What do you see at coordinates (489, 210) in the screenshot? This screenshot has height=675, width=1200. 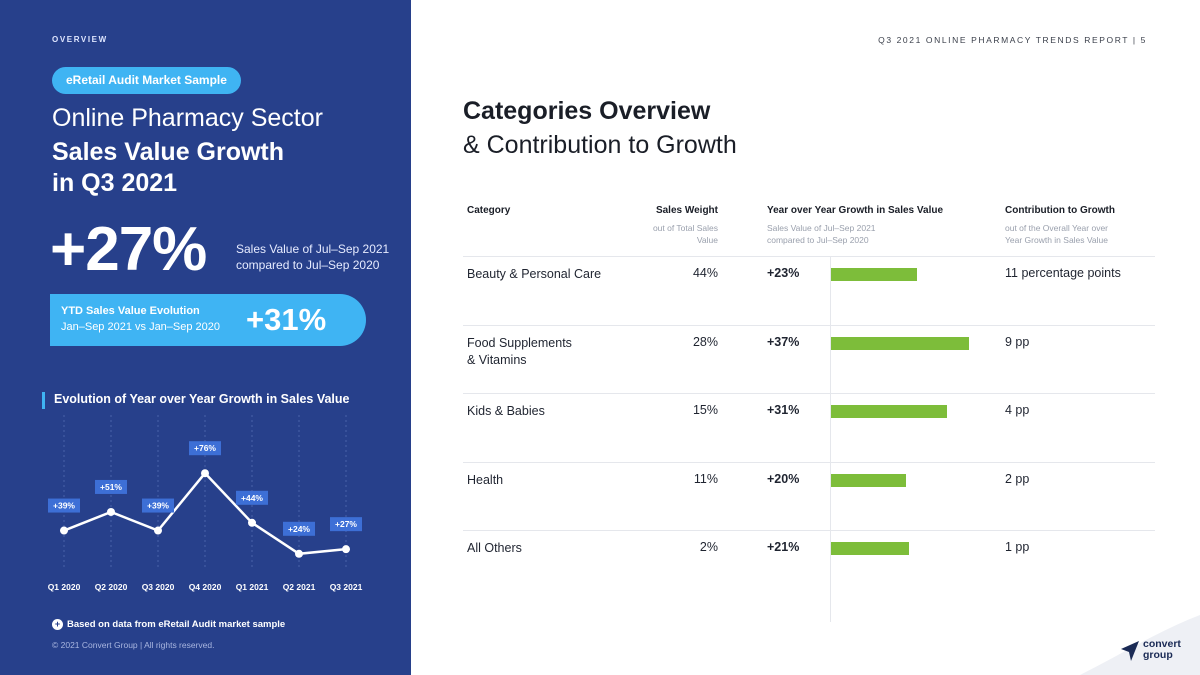 I see `column-header-category: Category` at bounding box center [489, 210].